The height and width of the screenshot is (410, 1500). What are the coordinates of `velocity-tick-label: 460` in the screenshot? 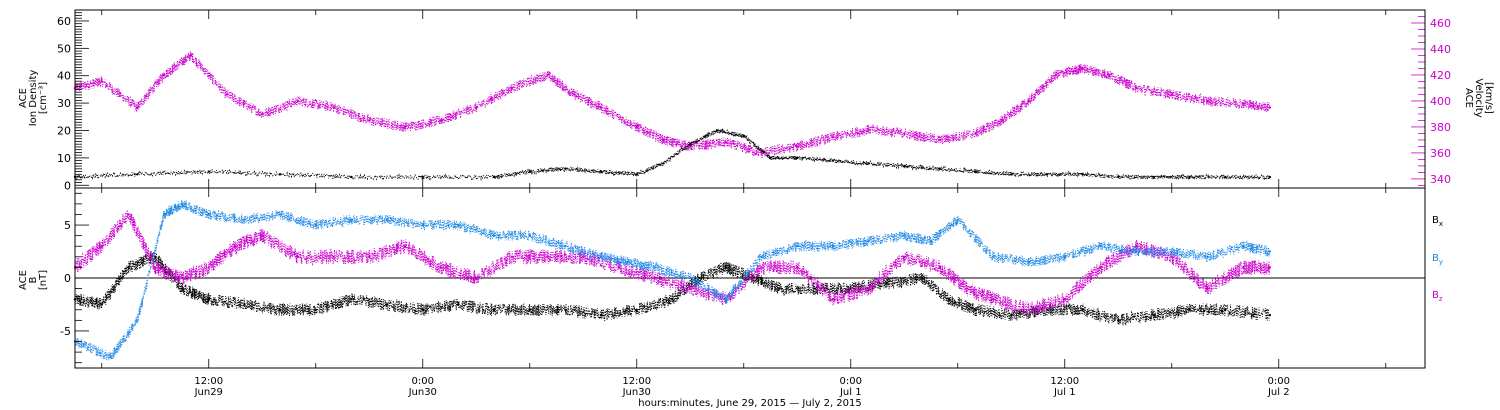 It's located at (1440, 23).